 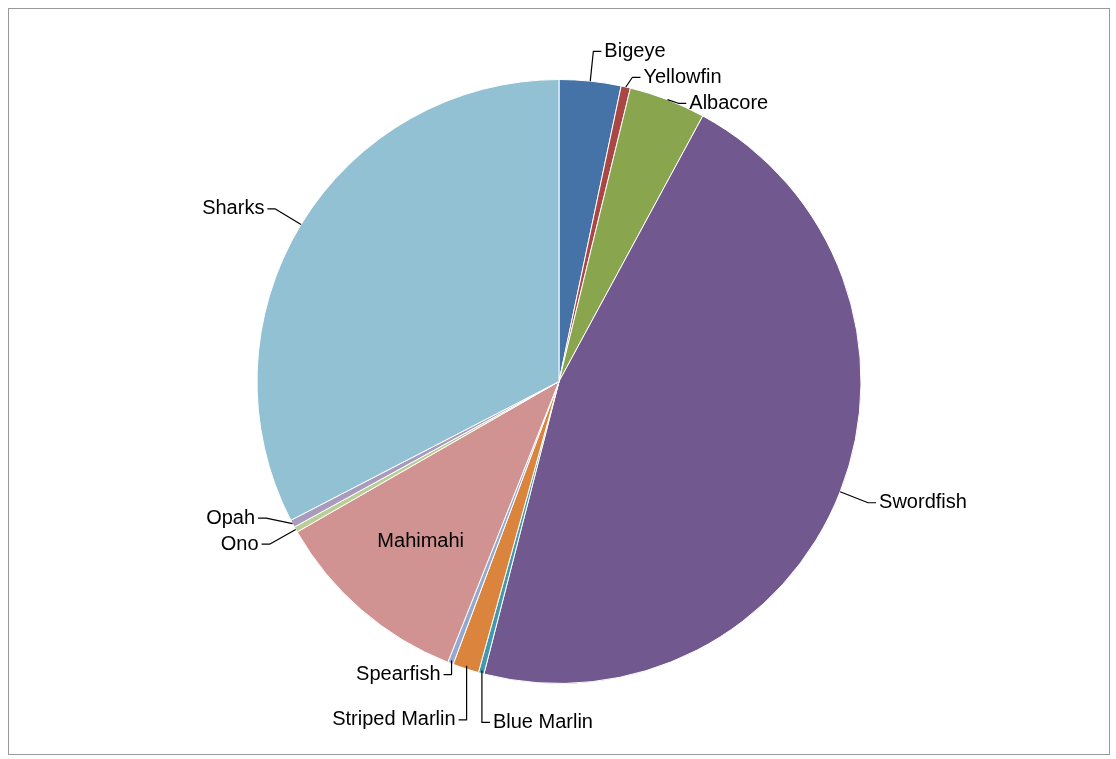 What do you see at coordinates (682, 75) in the screenshot?
I see `slice-label: Yellowfin` at bounding box center [682, 75].